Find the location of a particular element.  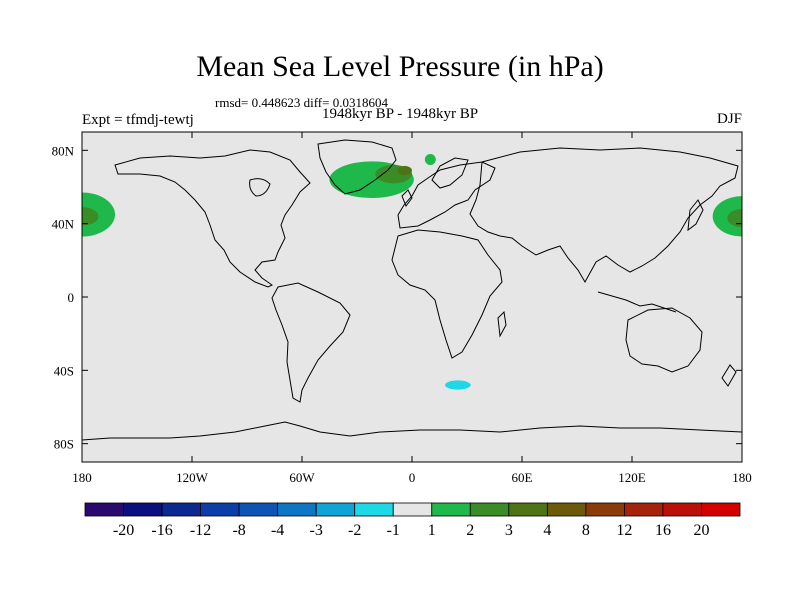

coast-hudson-bay is located at coordinates (260, 187).